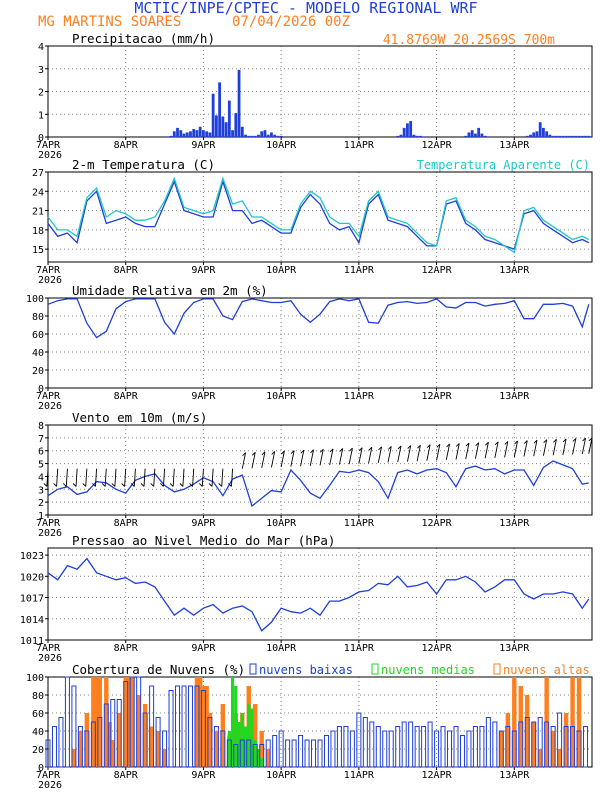 The image size is (612, 792). What do you see at coordinates (38, 212) in the screenshot?
I see `y-tick-label: 21` at bounding box center [38, 212].